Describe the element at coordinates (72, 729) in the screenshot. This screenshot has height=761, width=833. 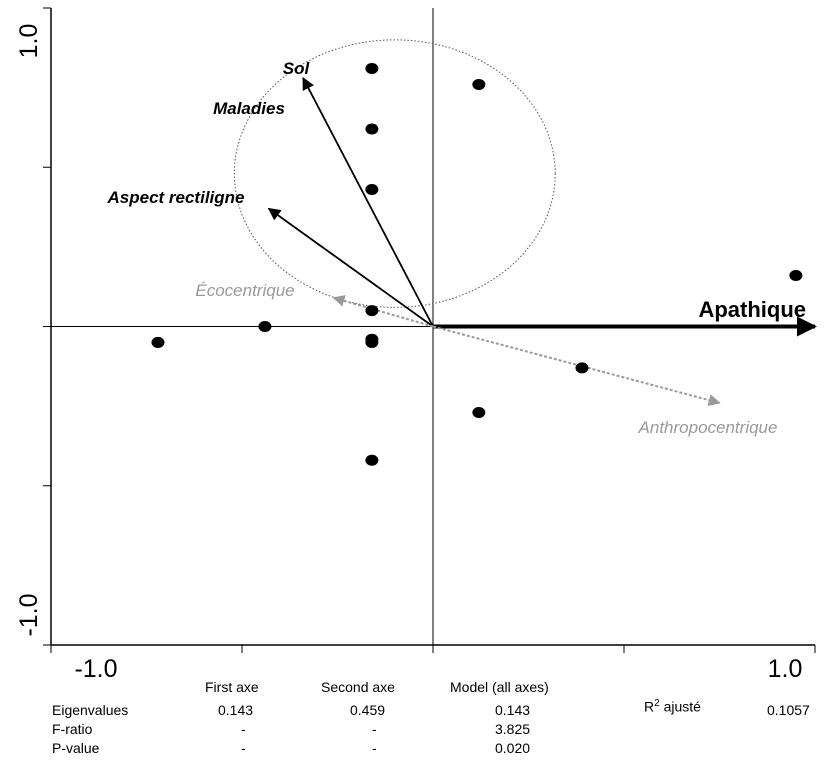
I see `stats-row-label-f-ratio: F-ratio` at that location.